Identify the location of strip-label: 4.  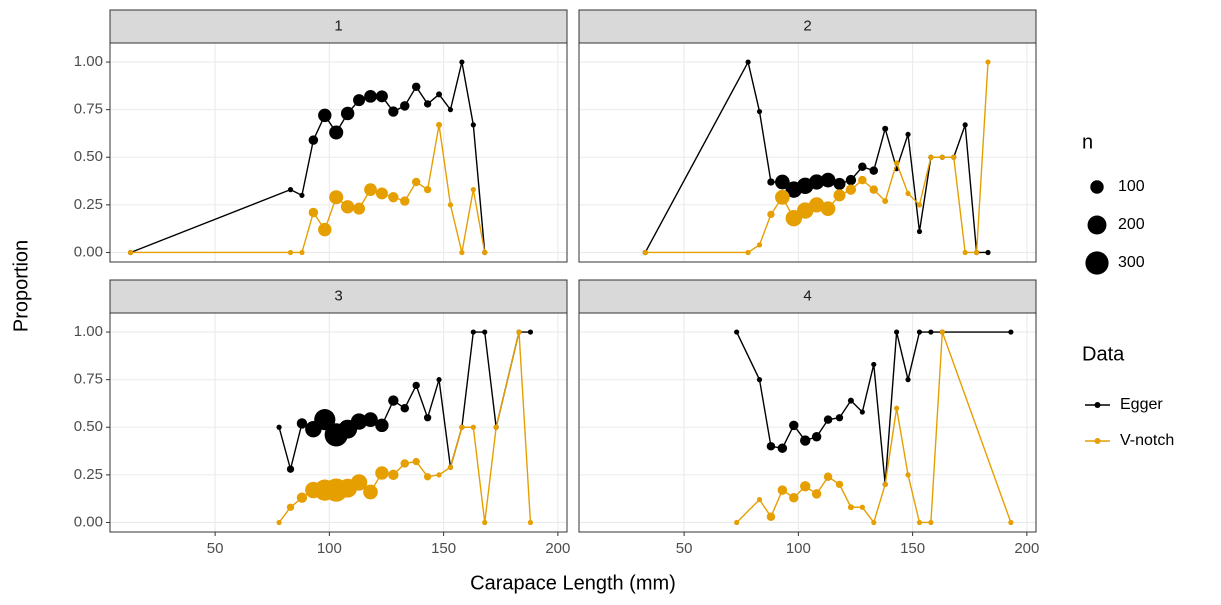
(807, 295).